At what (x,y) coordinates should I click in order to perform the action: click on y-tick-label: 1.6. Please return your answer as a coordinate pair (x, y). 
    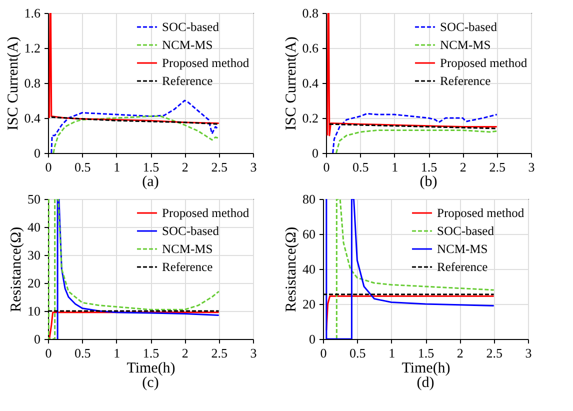
    Looking at the image, I should click on (32, 13).